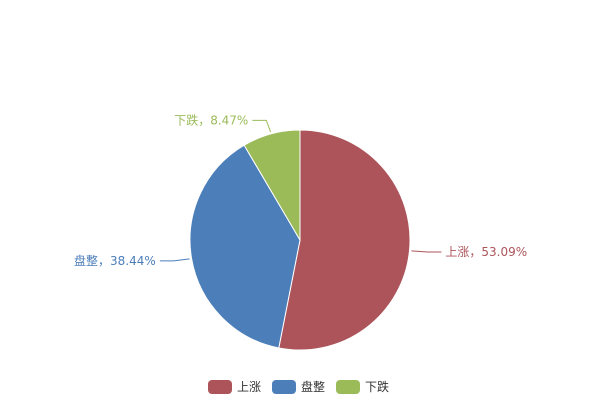  What do you see at coordinates (362, 386) in the screenshot?
I see `legend-item-2: 下跌` at bounding box center [362, 386].